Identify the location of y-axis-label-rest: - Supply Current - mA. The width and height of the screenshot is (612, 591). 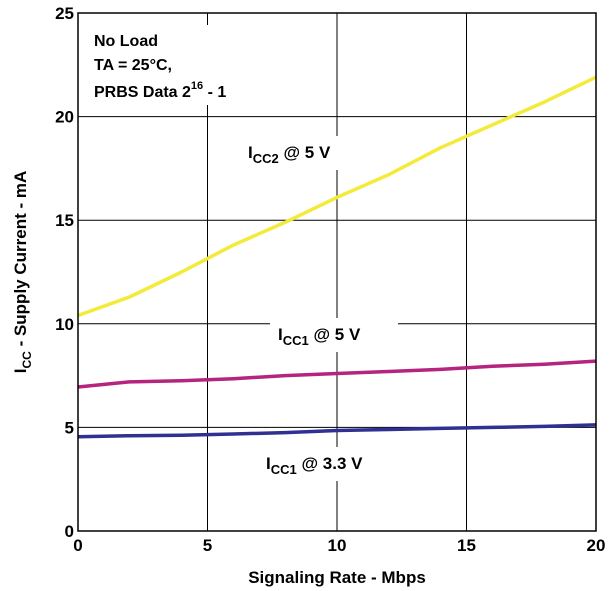
(20, 261).